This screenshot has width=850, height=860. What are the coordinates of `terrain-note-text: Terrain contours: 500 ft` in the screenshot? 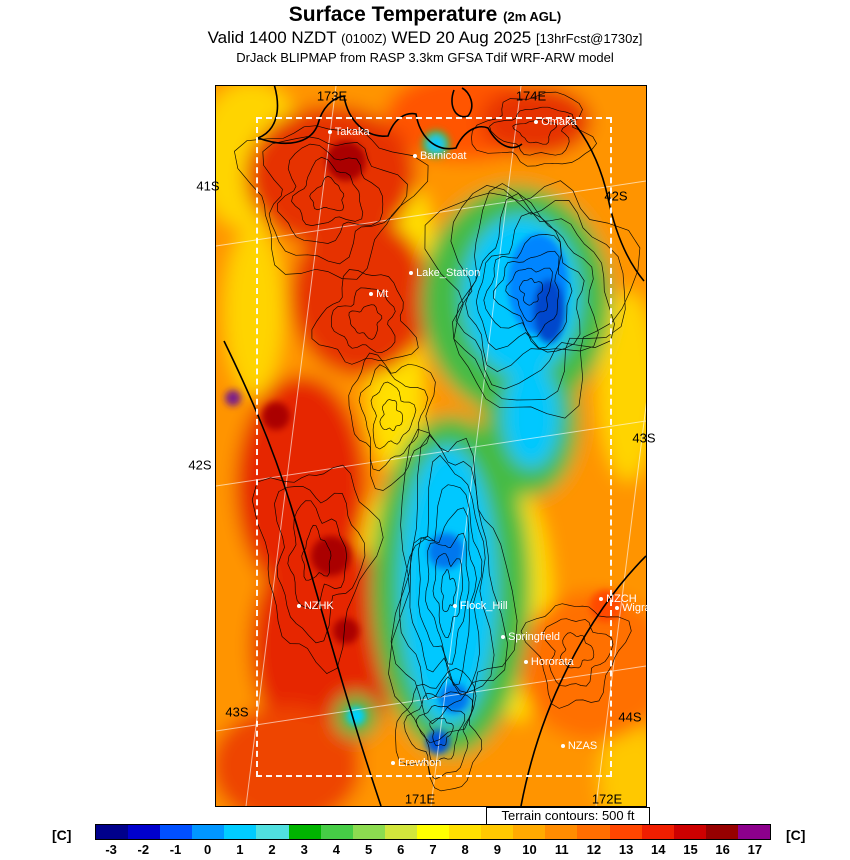 It's located at (568, 815).